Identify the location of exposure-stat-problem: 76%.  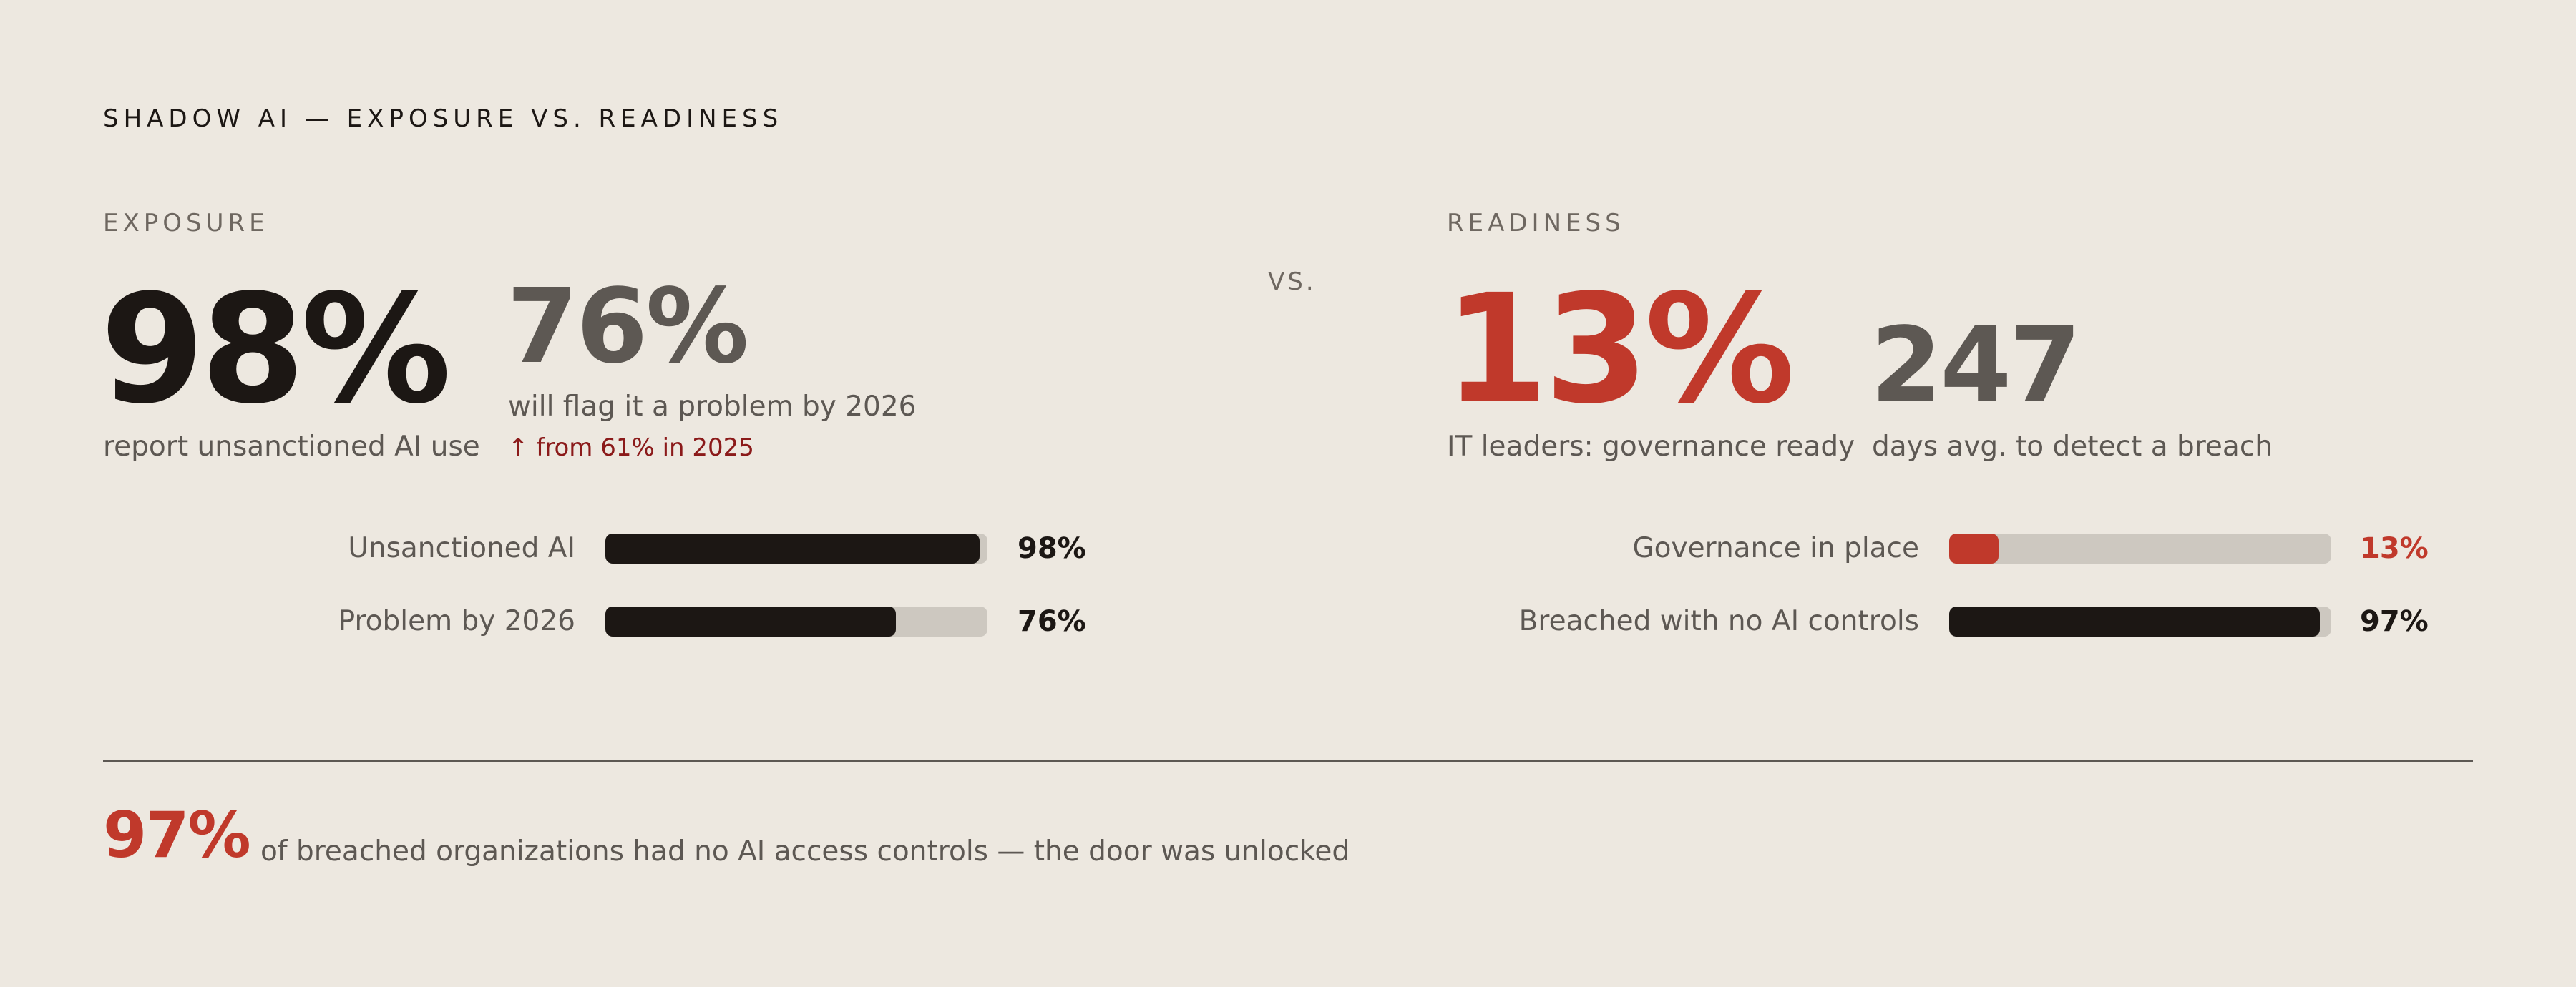
(628, 326).